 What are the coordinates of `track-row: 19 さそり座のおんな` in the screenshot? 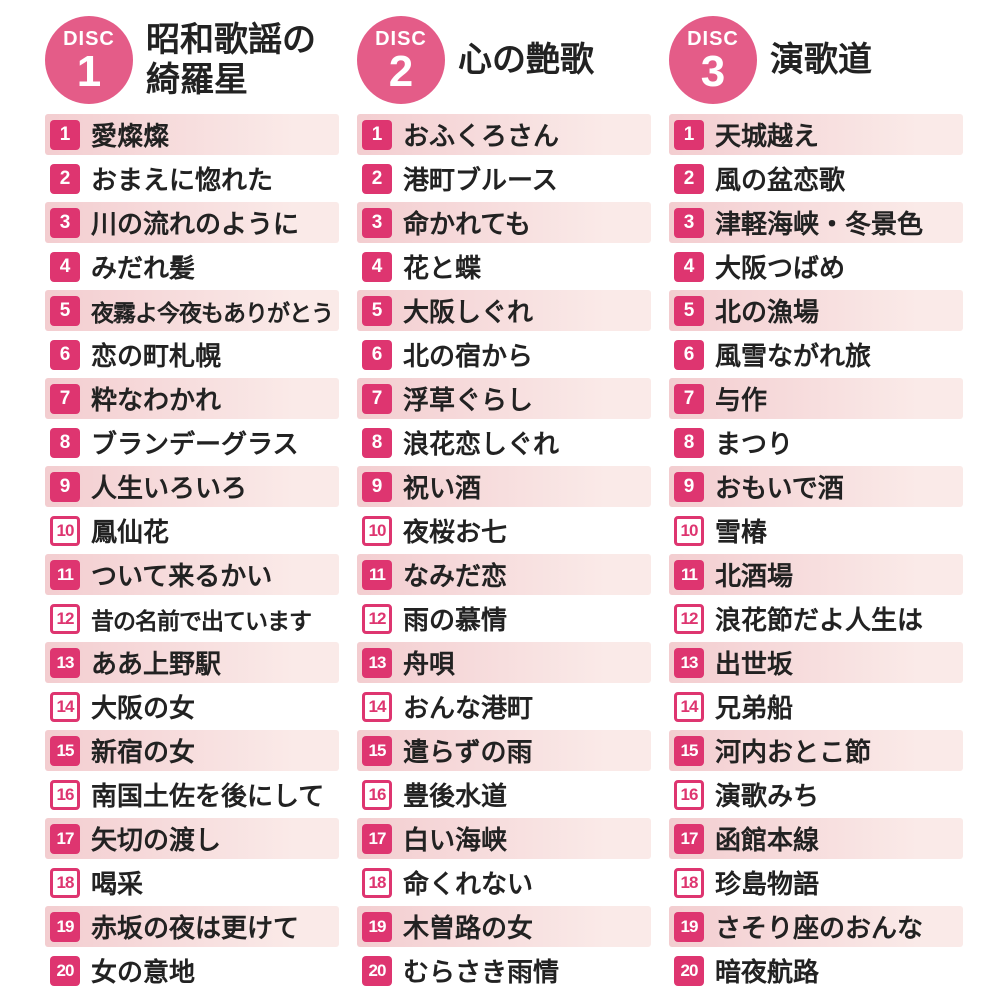 It's located at (816, 926).